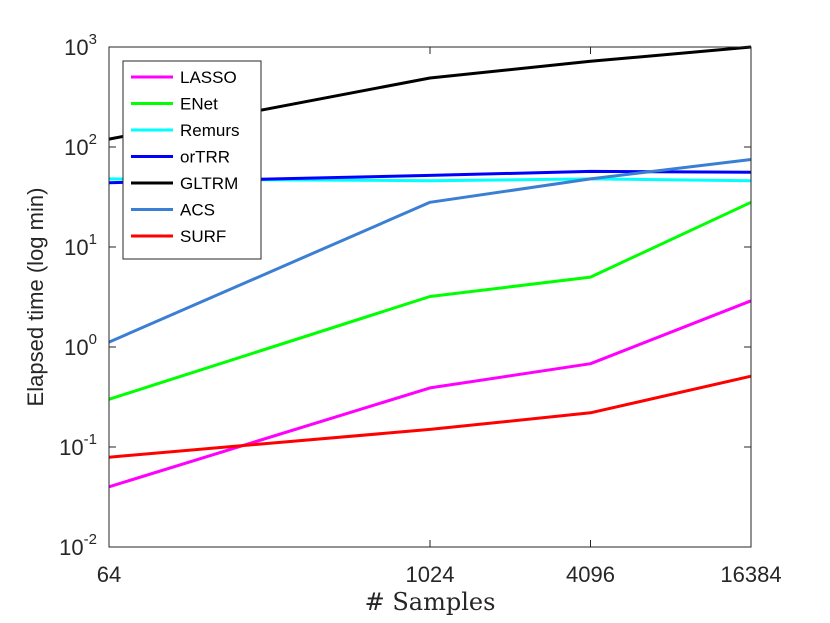 The image size is (830, 623). What do you see at coordinates (80, 145) in the screenshot?
I see `y-tick-label: 10²` at bounding box center [80, 145].